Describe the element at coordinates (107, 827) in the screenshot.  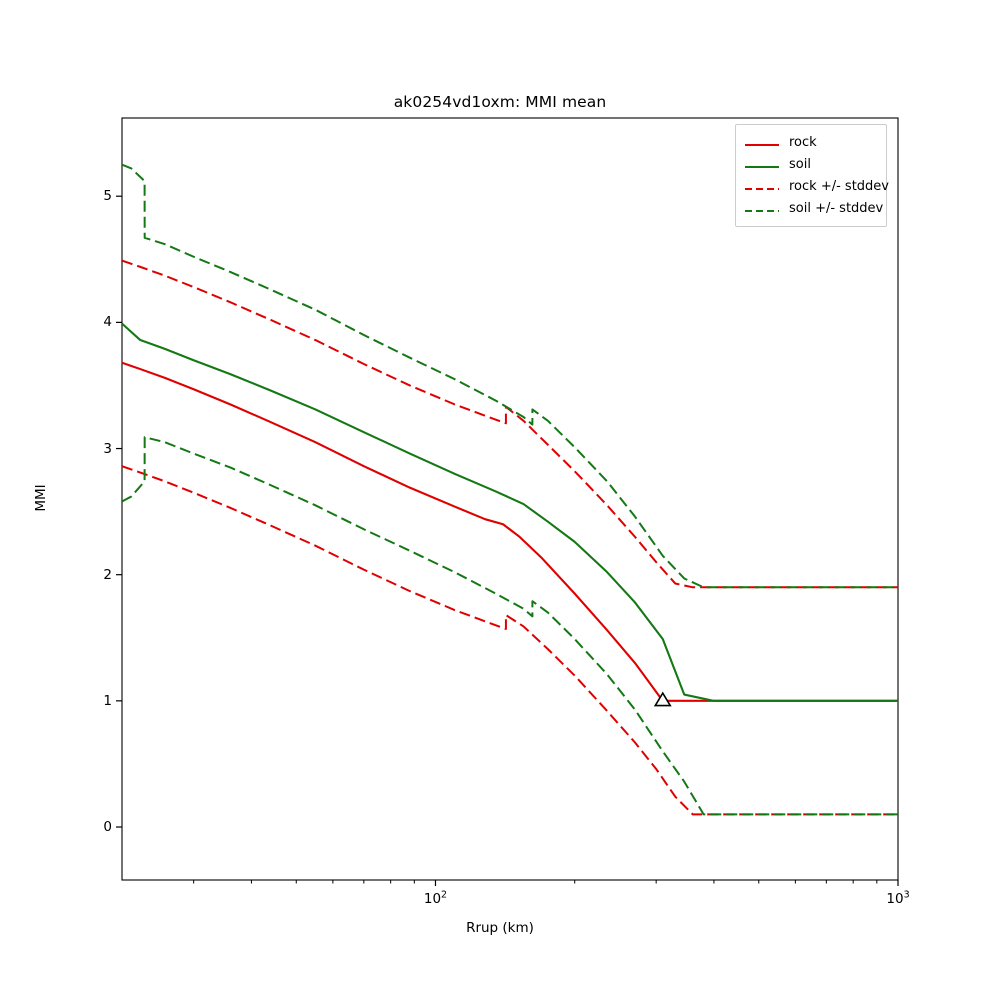
I see `y-tick-label: 0` at that location.